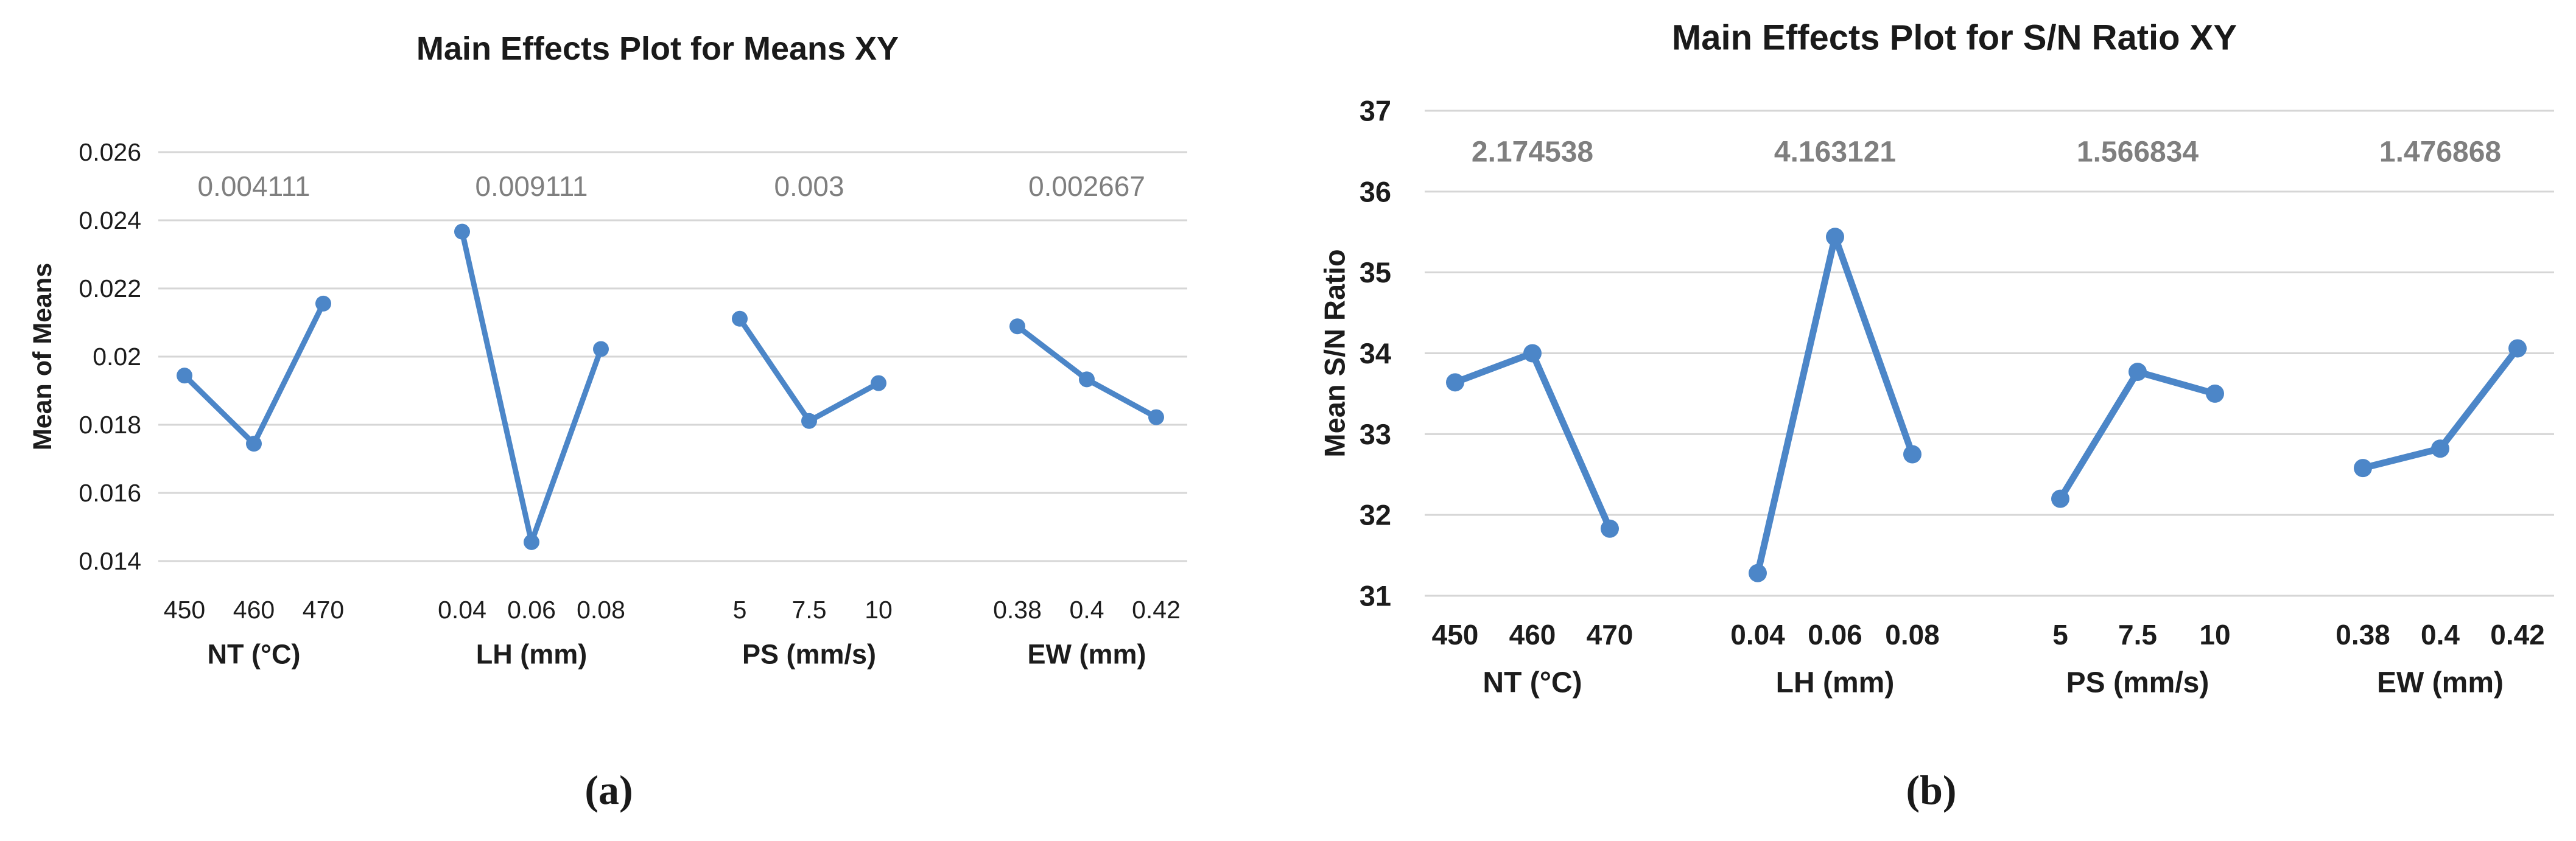 Image resolution: width=2576 pixels, height=841 pixels. I want to click on y-axis-tick-label: 0.018, so click(110, 425).